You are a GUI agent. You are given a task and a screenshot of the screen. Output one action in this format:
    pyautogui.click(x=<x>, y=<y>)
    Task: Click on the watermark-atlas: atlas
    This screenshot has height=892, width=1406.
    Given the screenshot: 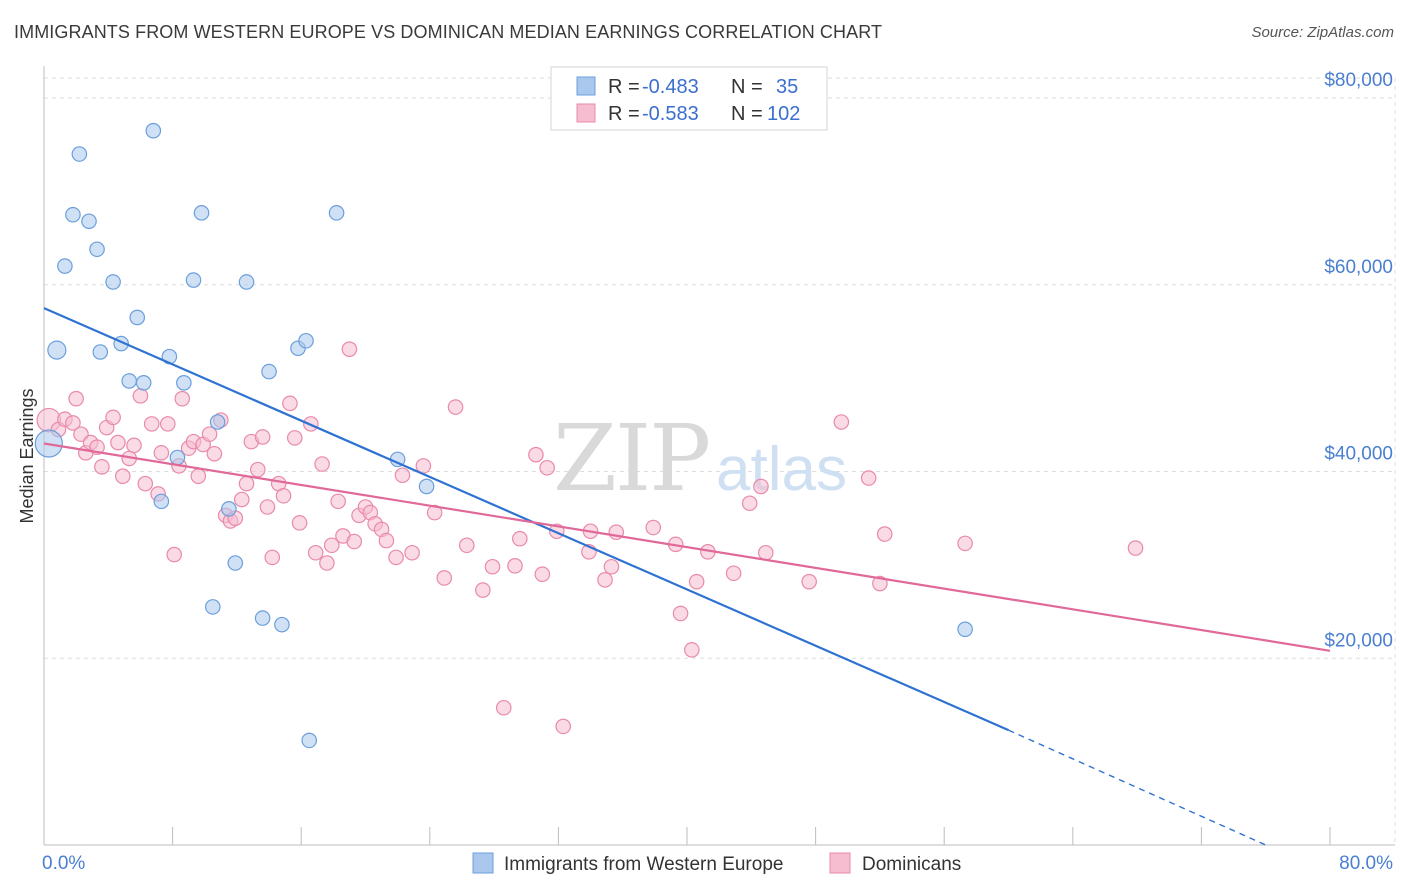 What is the action you would take?
    pyautogui.click(x=781, y=469)
    